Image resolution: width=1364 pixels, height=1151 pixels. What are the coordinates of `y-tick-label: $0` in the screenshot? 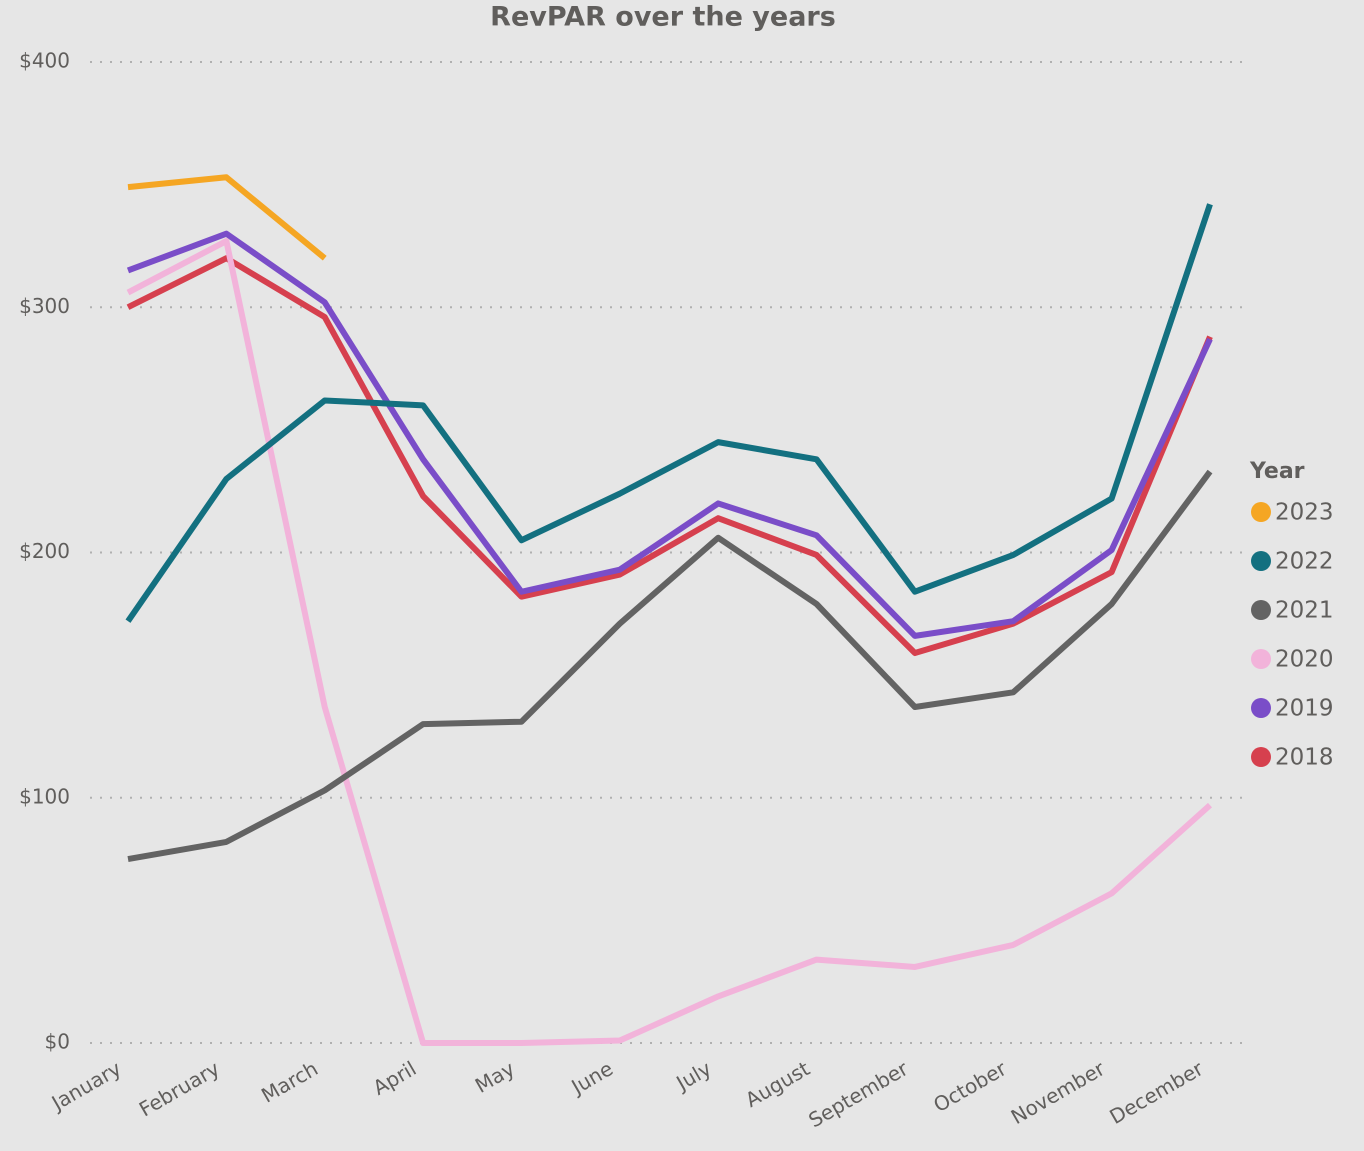 It's located at (57, 1042).